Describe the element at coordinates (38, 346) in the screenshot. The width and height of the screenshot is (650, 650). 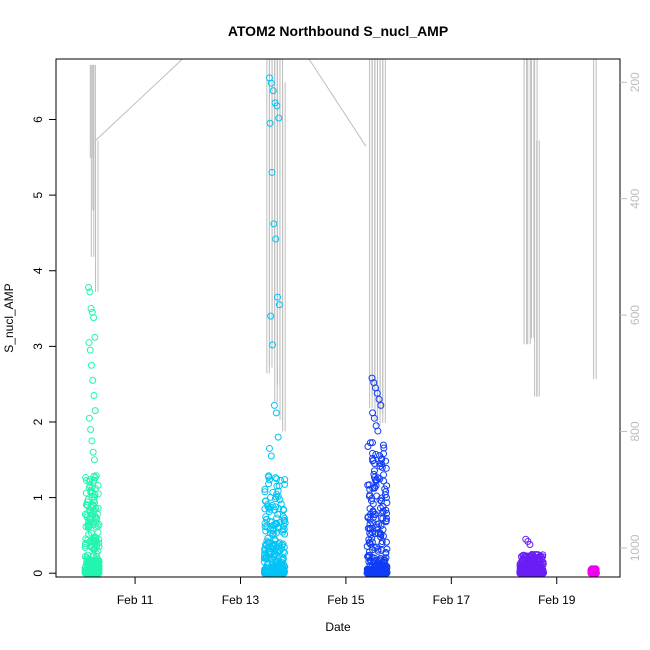
I see `y-tick-label: 3` at that location.